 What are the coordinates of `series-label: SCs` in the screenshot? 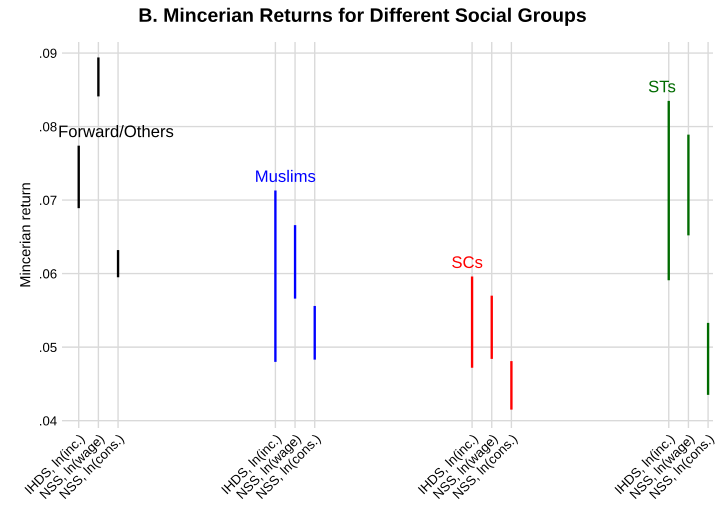 It's located at (467, 262).